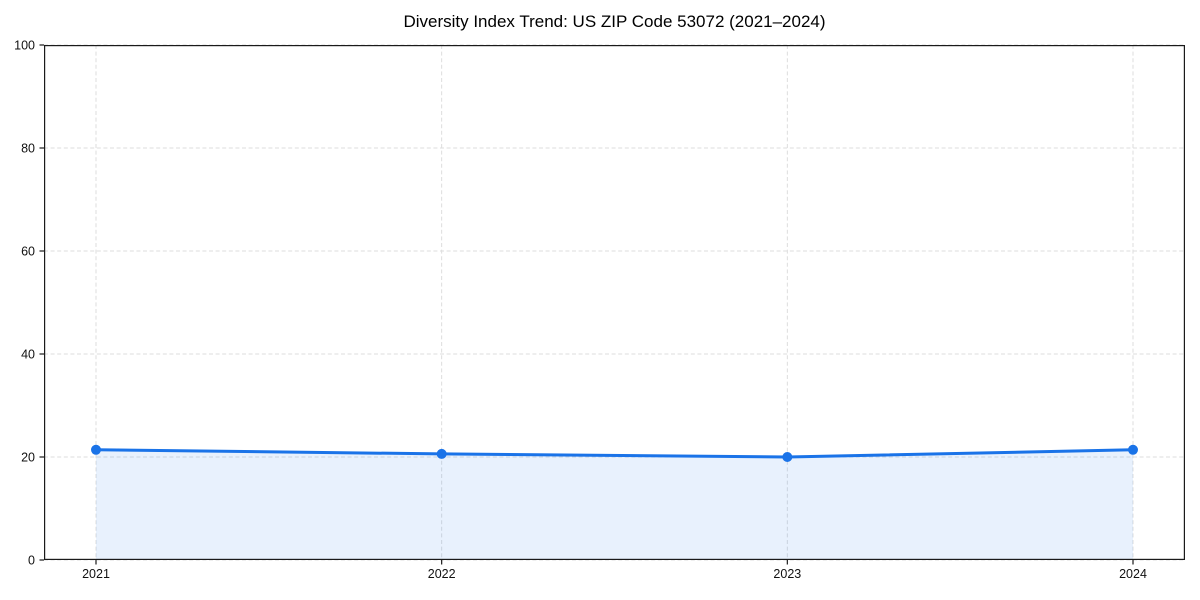 Image resolution: width=1200 pixels, height=600 pixels. What do you see at coordinates (787, 574) in the screenshot?
I see `x-tick-label: 2023` at bounding box center [787, 574].